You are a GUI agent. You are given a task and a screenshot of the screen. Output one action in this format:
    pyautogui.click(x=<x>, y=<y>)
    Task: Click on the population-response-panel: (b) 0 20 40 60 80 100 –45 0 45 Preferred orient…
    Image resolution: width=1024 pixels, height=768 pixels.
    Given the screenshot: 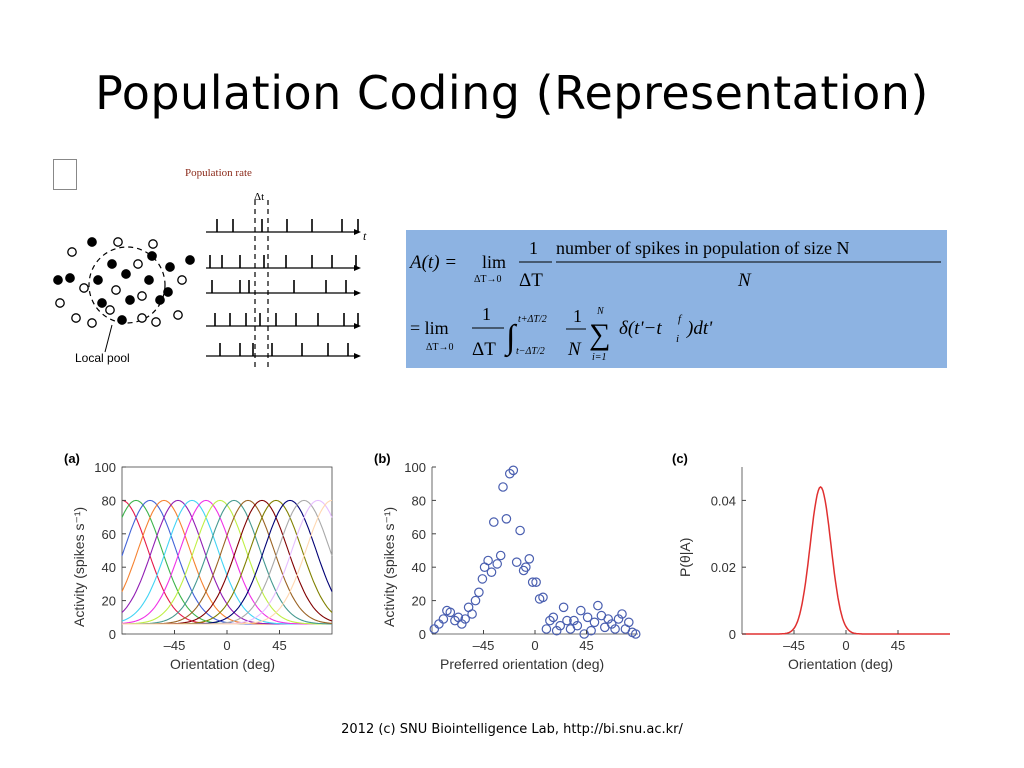 What is the action you would take?
    pyautogui.click(x=507, y=561)
    